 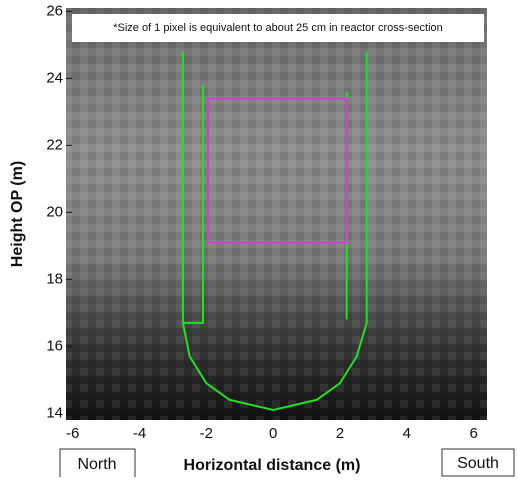 I want to click on x-axis-label: Horizontal distance (m), so click(x=272, y=465).